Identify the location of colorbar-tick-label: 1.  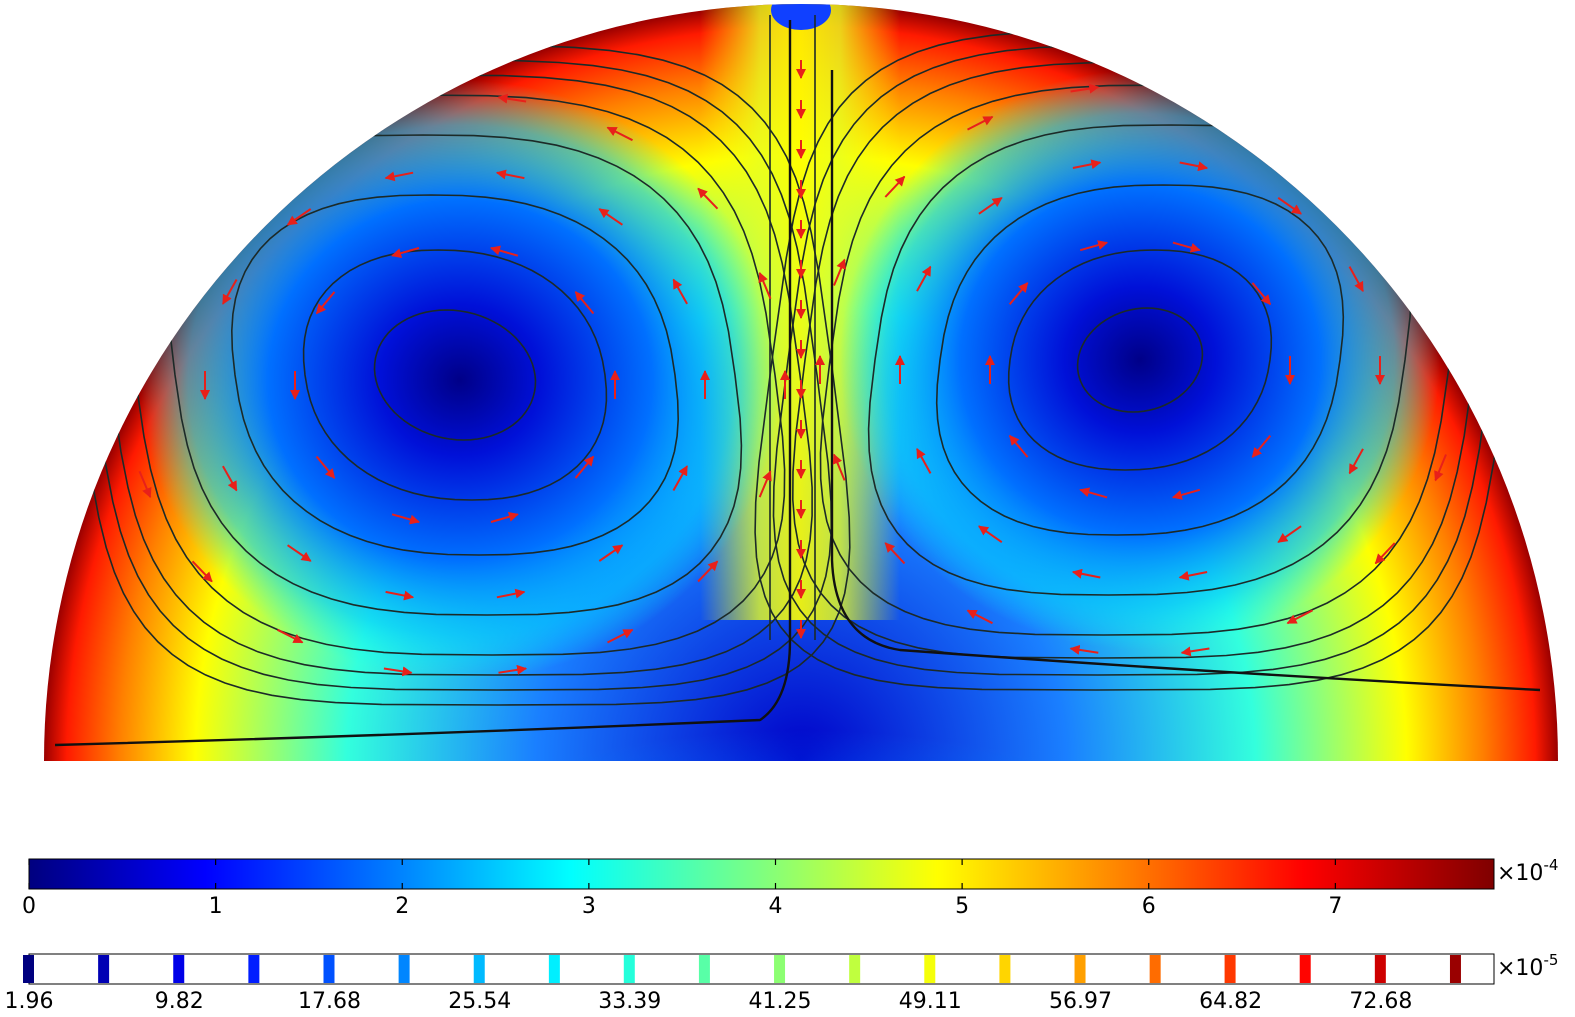
(216, 906).